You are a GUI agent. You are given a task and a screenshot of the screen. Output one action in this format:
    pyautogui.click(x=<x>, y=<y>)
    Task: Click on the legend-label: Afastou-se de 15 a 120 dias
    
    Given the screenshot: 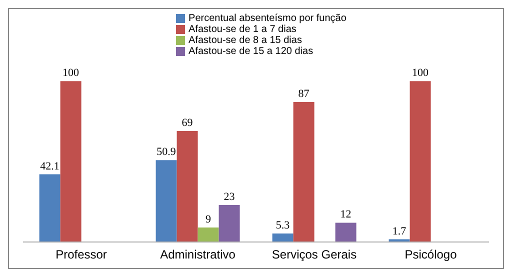 What is the action you would take?
    pyautogui.click(x=251, y=51)
    